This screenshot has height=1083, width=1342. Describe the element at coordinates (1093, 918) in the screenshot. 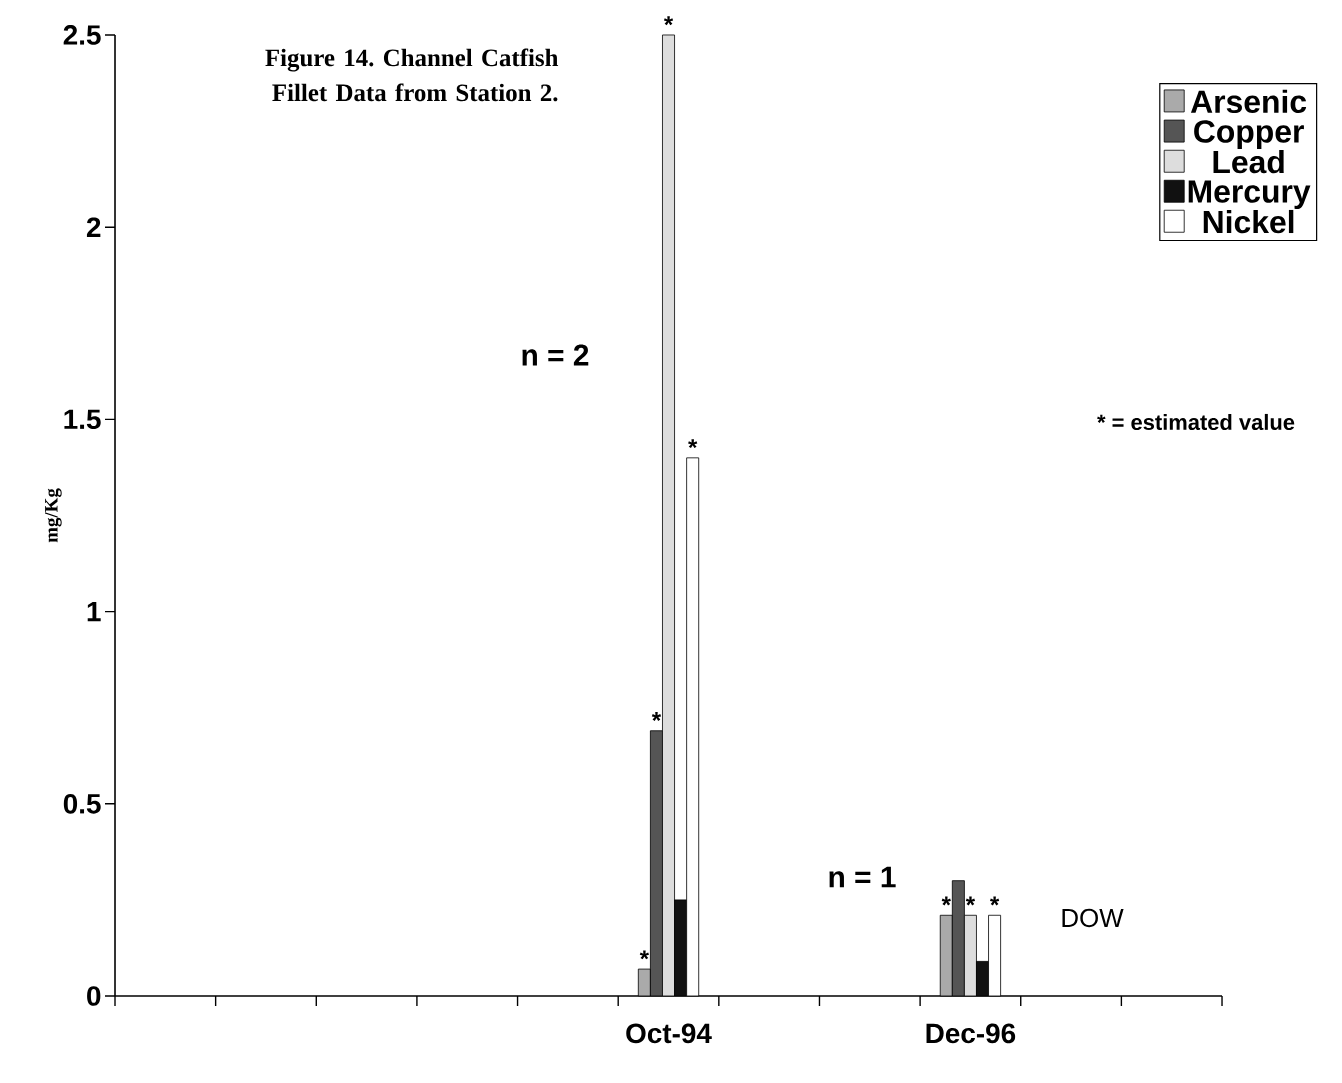

I see `annotation: DOW` at that location.